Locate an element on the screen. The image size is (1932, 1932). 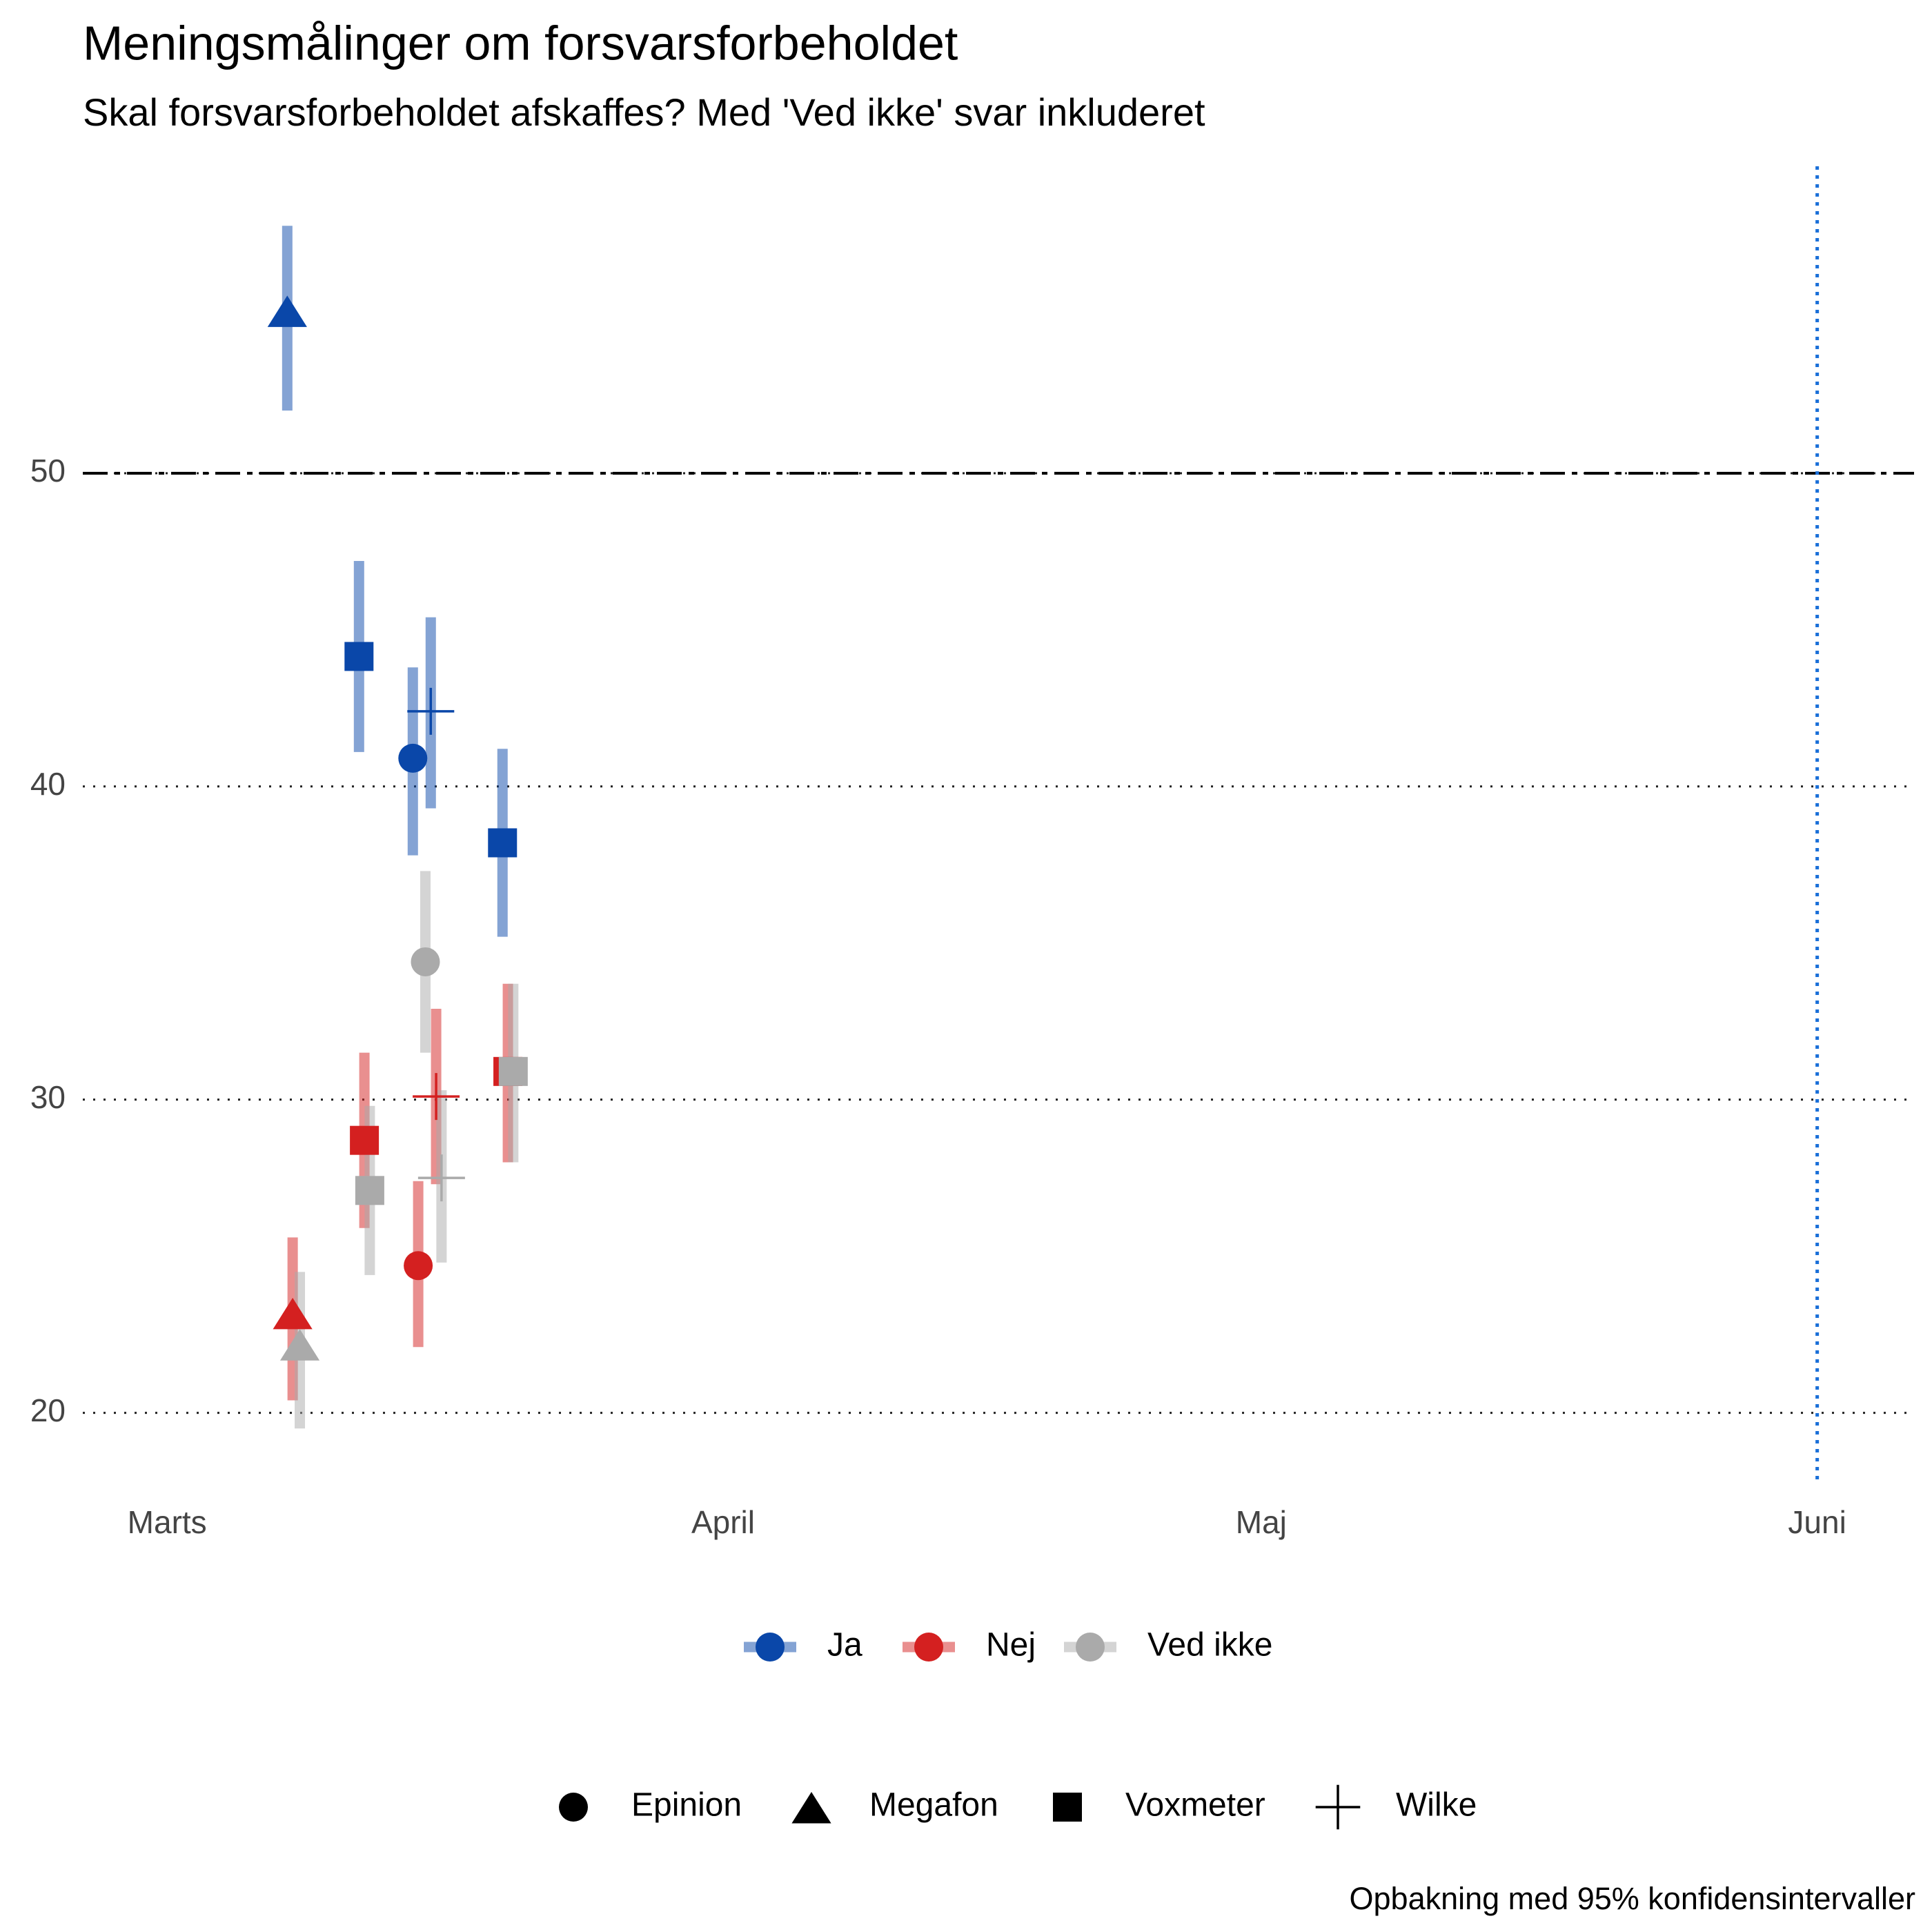
y-tick-label: 20 is located at coordinates (48, 1410).